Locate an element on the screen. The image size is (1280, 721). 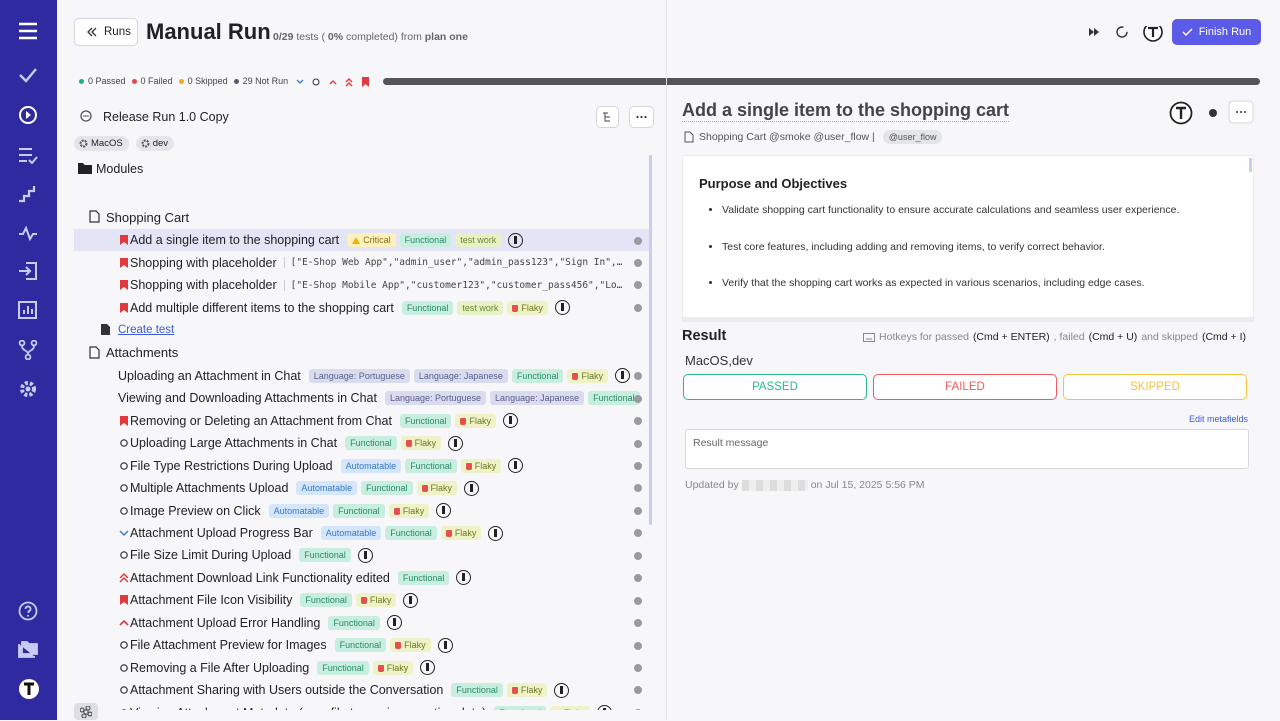
help is located at coordinates (28, 611).